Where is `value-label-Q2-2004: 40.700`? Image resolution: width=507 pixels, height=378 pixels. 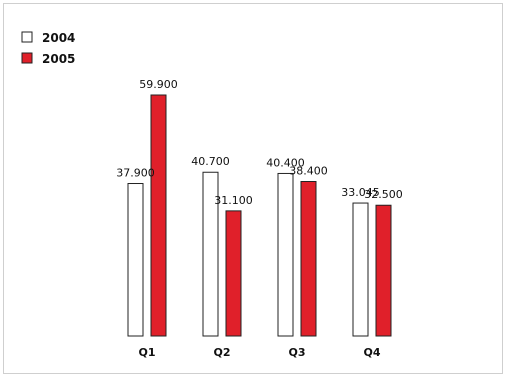
value-label-Q2-2004: 40.700 is located at coordinates (210, 161).